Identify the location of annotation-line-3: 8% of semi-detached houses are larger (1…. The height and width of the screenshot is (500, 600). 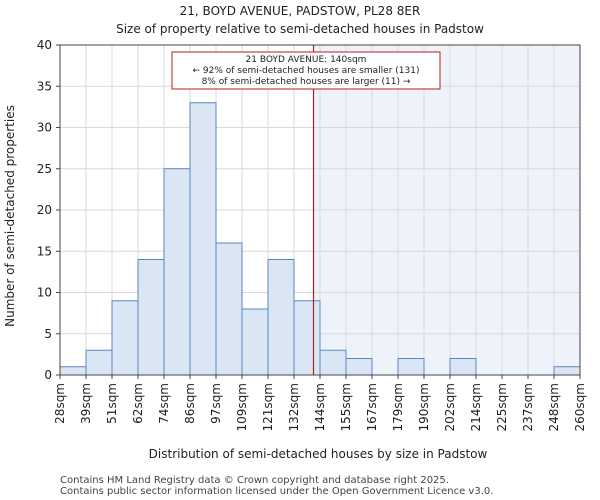
(306, 82).